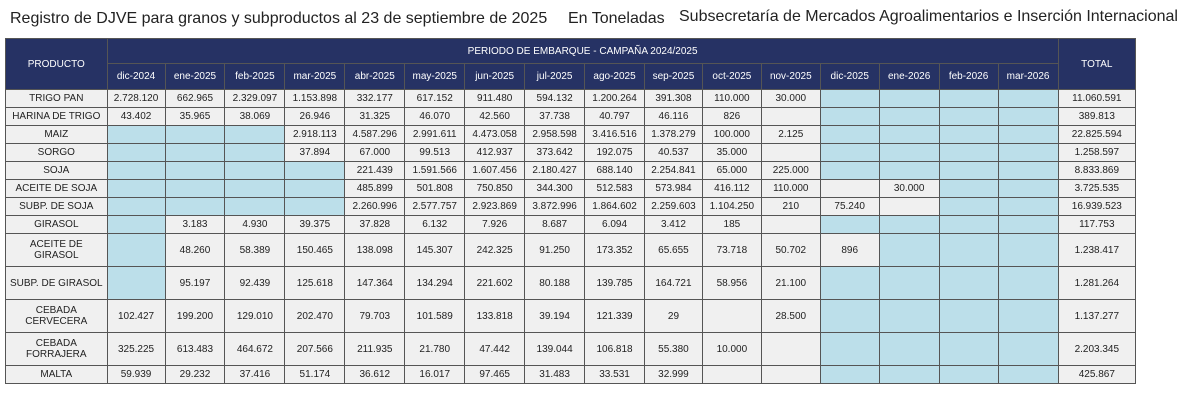  Describe the element at coordinates (673, 316) in the screenshot. I see `value-cell: 29` at that location.